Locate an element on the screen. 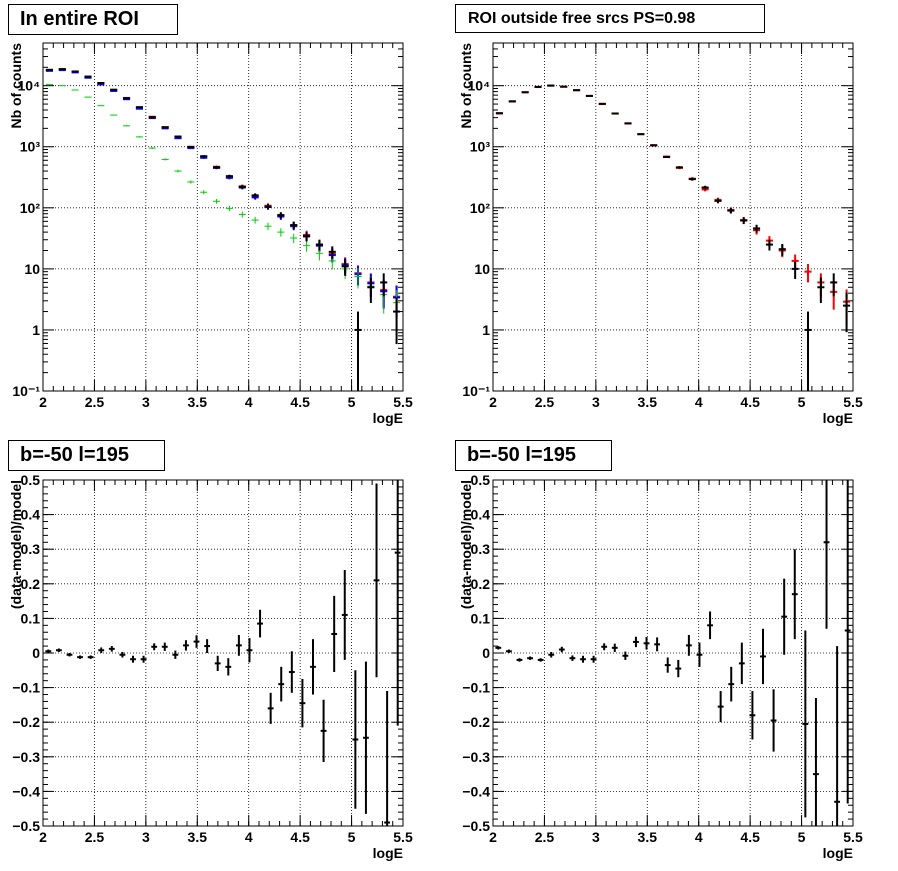 The image size is (898, 871). panel-2-title: ROI outside free srcs PS=0.98 is located at coordinates (610, 18).